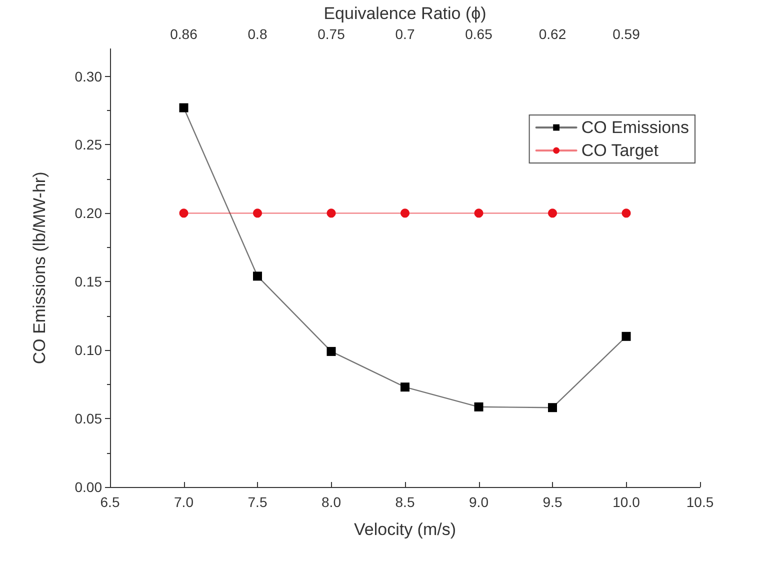  Describe the element at coordinates (88, 487) in the screenshot. I see `y-tick-label: 0.00` at that location.